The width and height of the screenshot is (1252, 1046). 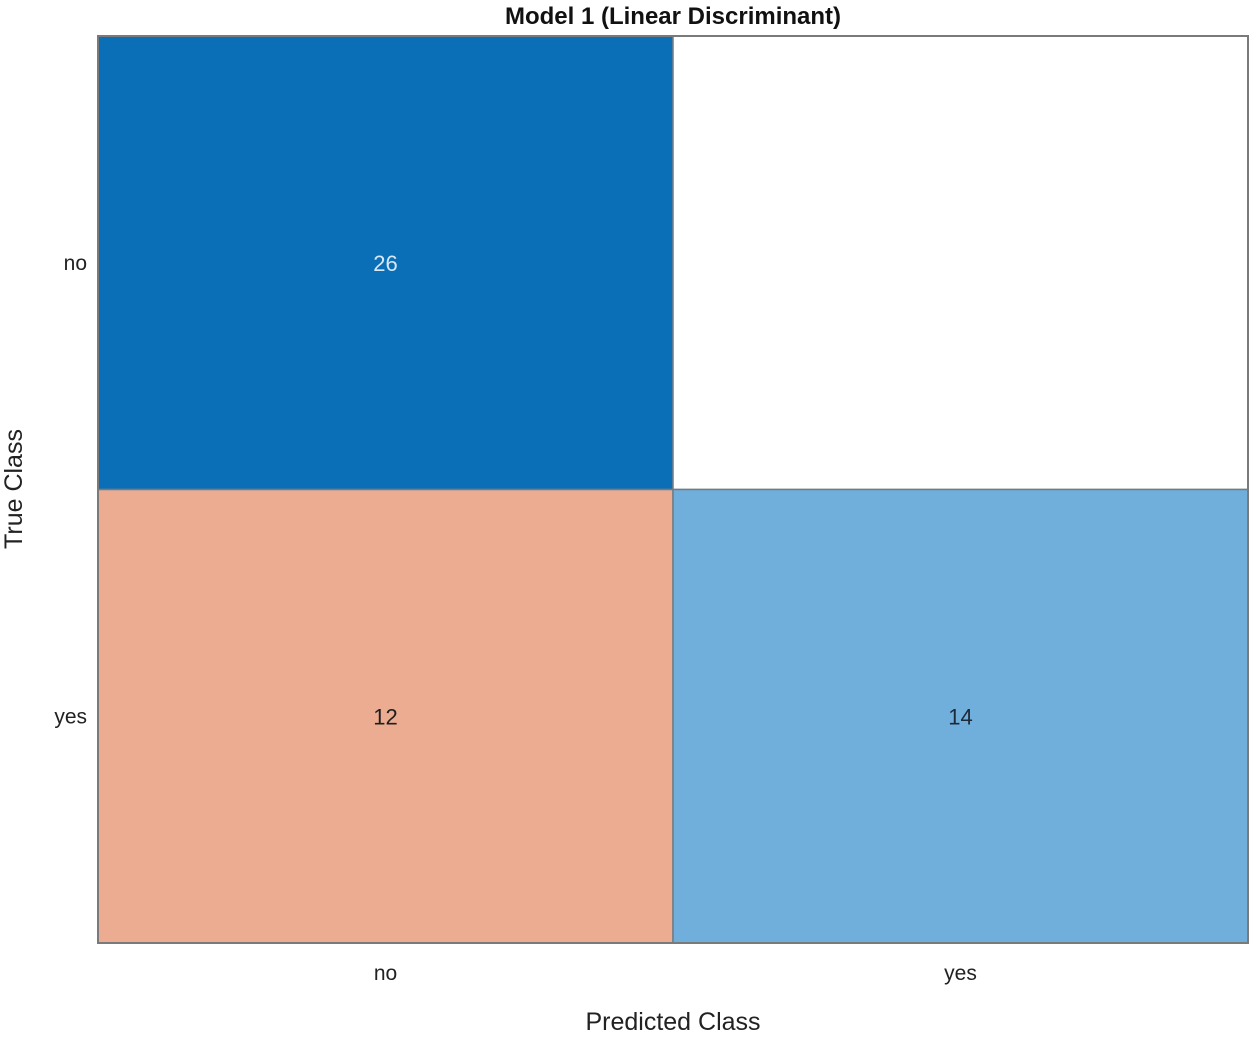 I want to click on cell-value-yes-no: 12, so click(x=385, y=716).